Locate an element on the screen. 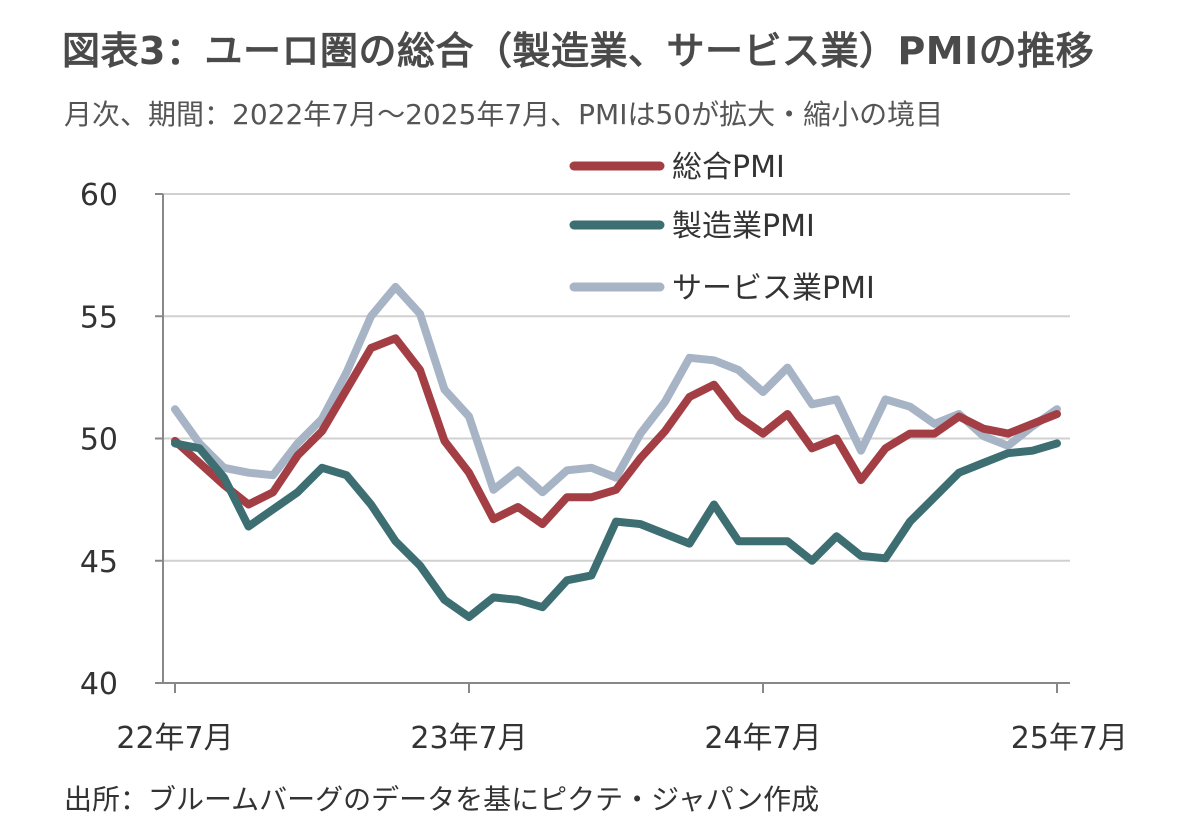 The image size is (1182, 833). y-tick-label-40: 40 is located at coordinates (99, 684).